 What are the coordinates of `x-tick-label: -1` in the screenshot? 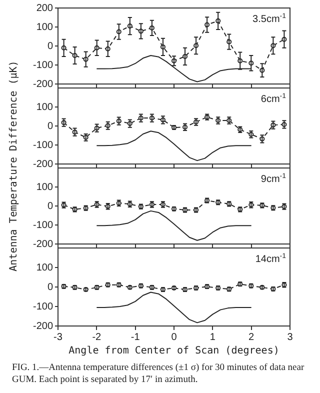 It's located at (135, 337).